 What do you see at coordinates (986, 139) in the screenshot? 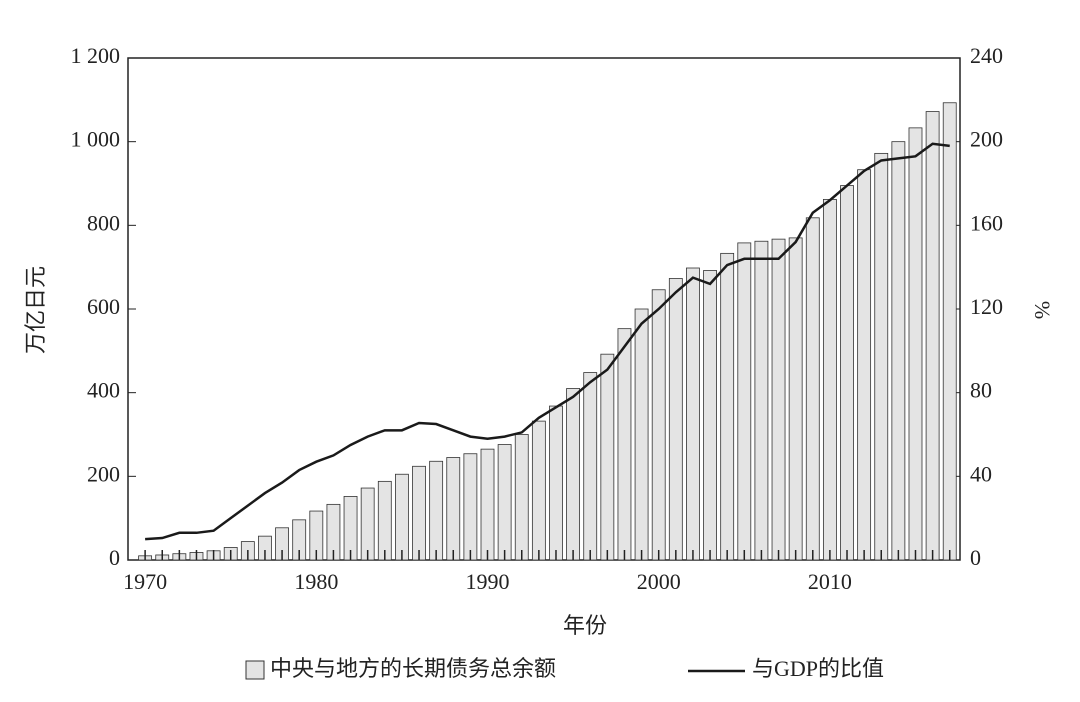
I see `y2-tick-label: 200` at bounding box center [986, 139].